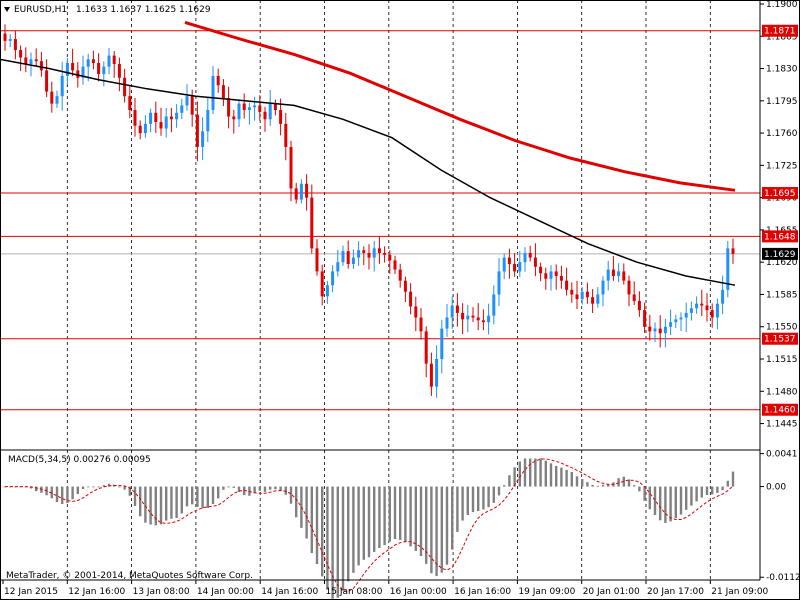 This screenshot has width=800, height=600. I want to click on time-tick-label: 16 Jan 00:00, so click(418, 592).